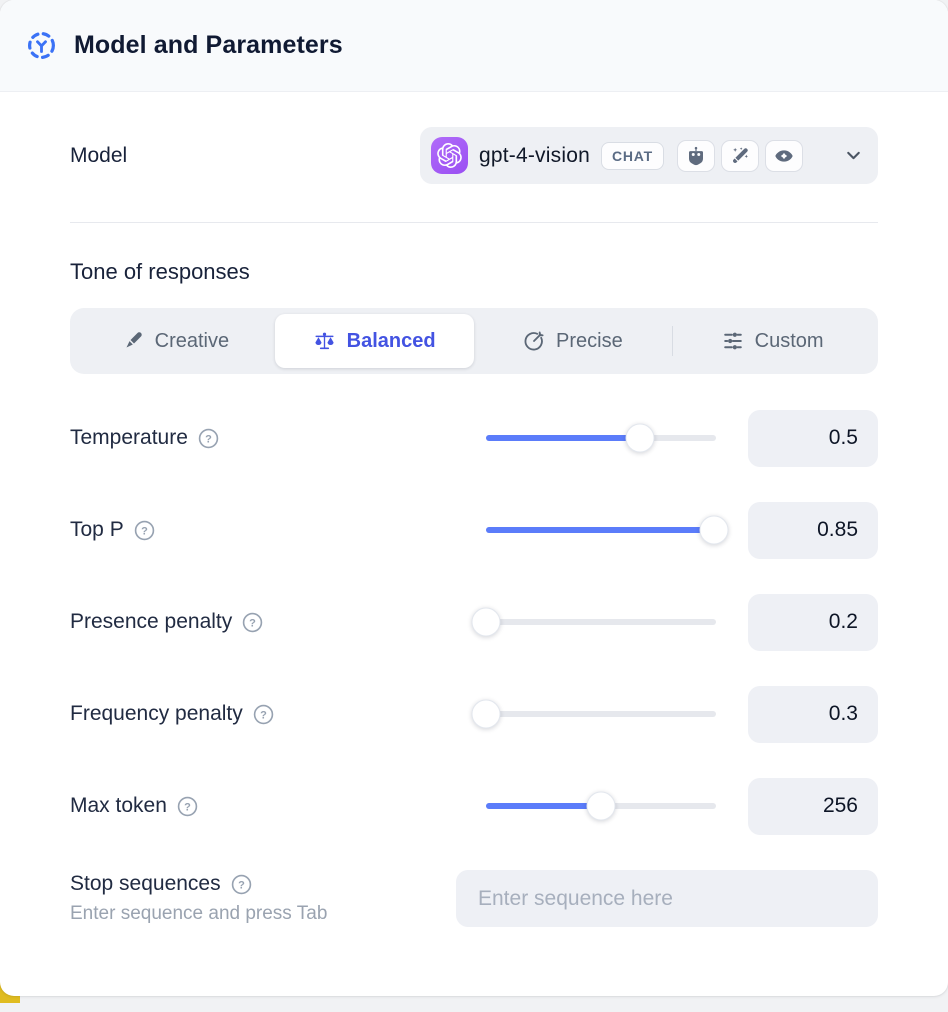 The width and height of the screenshot is (948, 1012). Describe the element at coordinates (474, 46) in the screenshot. I see `panel-header: Model and Parameters` at that location.